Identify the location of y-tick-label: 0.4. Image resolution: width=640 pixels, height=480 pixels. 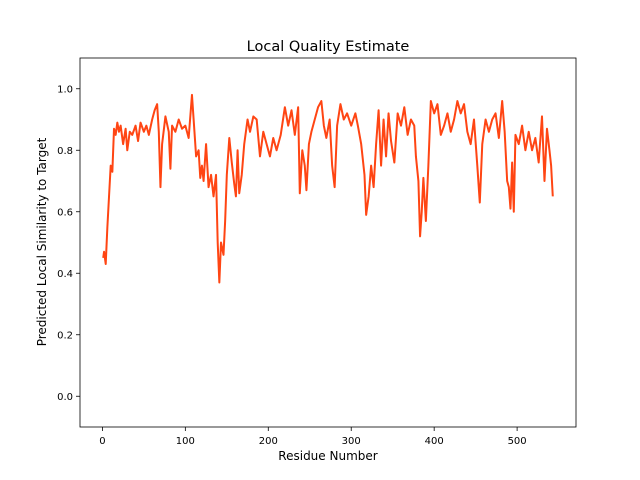
(65, 274).